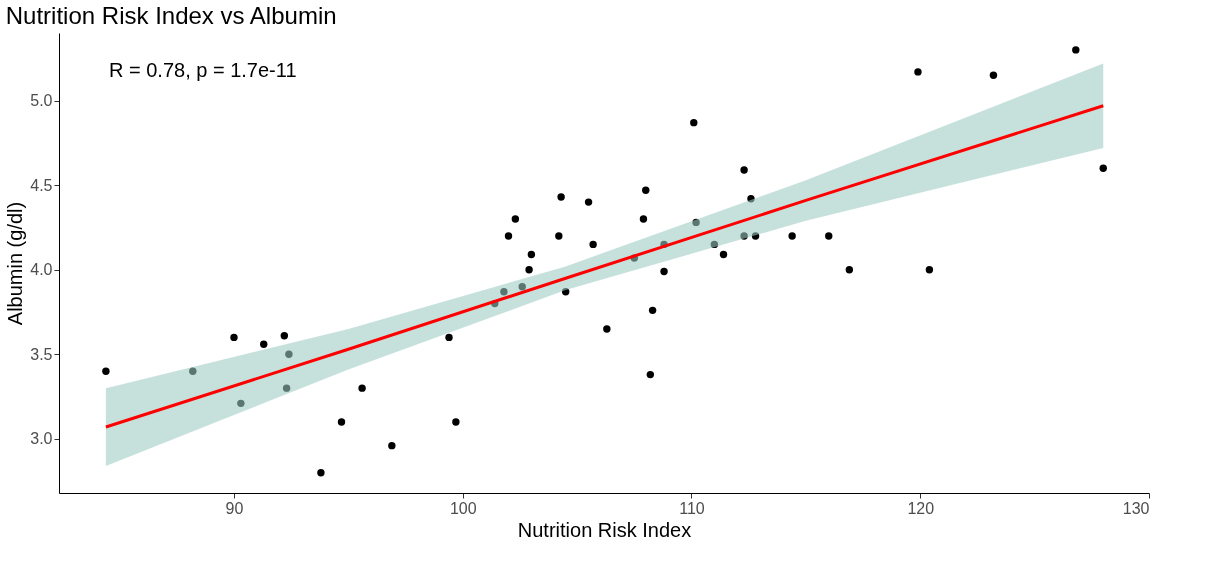 The image size is (1215, 588). Describe the element at coordinates (234, 508) in the screenshot. I see `x-tick-label: 90` at that location.